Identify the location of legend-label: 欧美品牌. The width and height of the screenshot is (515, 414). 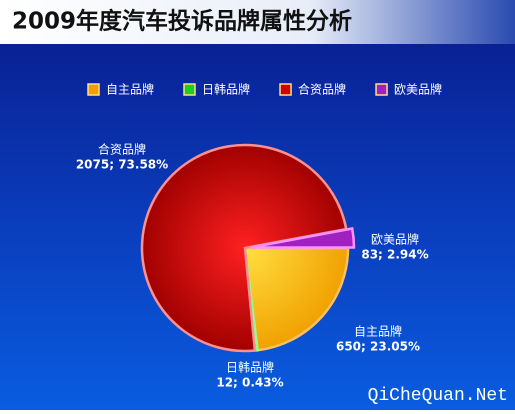
(418, 90).